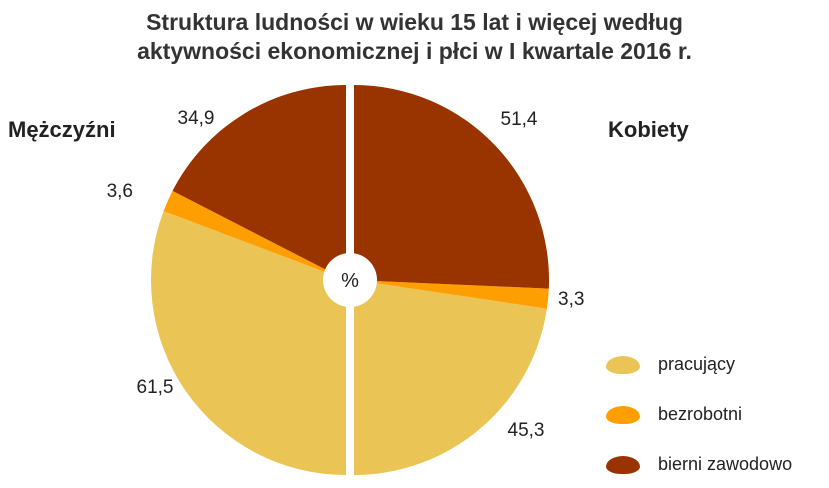 The height and width of the screenshot is (488, 829). Describe the element at coordinates (526, 430) in the screenshot. I see `women-value-label-pracujacy: 45,3` at that location.